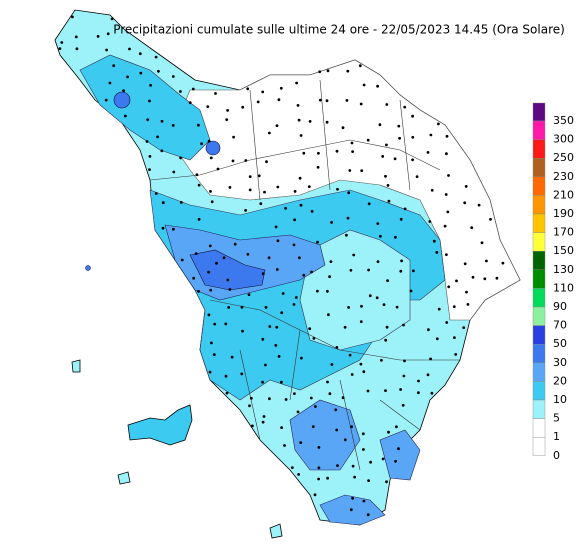 This screenshot has width=585, height=552. Describe the element at coordinates (563, 232) in the screenshot. I see `legend-label: 170` at that location.